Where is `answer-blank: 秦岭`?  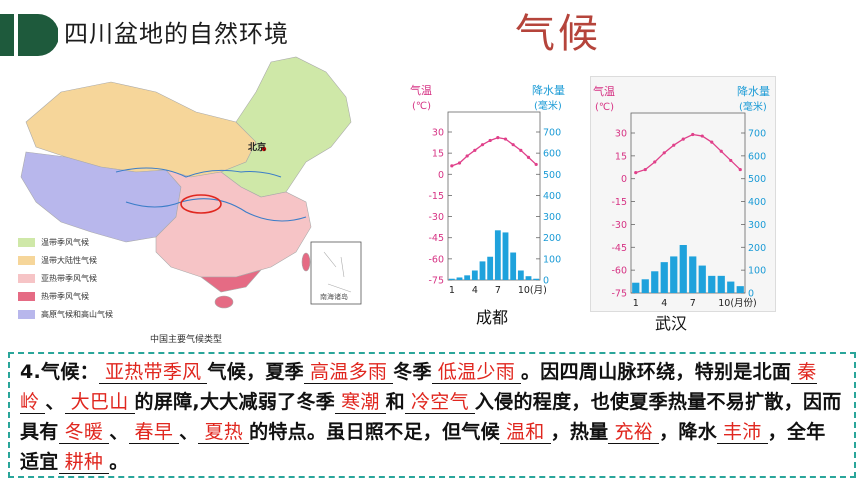
answer-blank: 秦岭 is located at coordinates (418, 387).